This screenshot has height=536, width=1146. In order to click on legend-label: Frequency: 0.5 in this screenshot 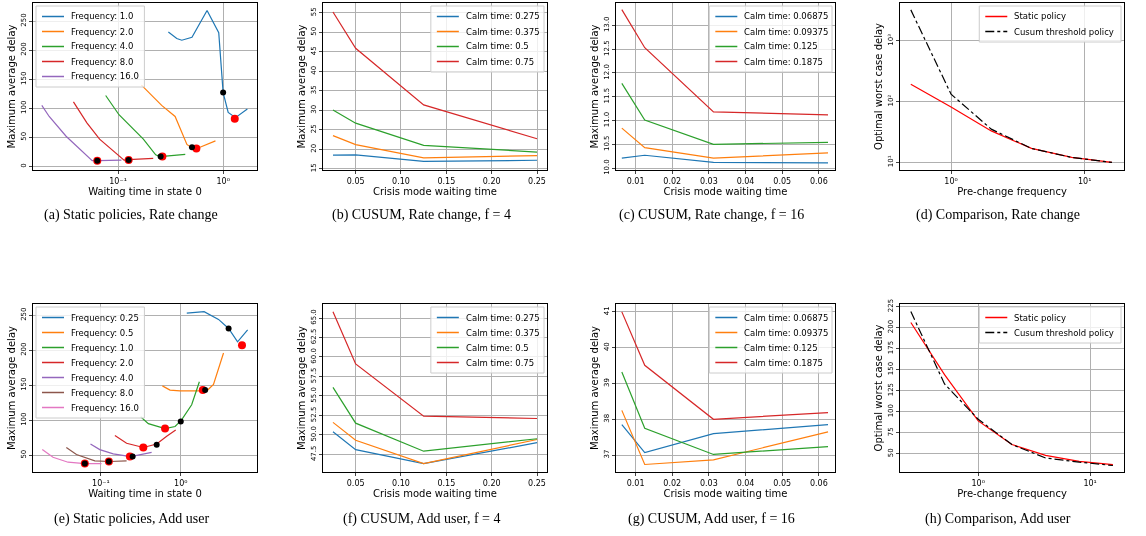, I will do `click(102, 333)`.